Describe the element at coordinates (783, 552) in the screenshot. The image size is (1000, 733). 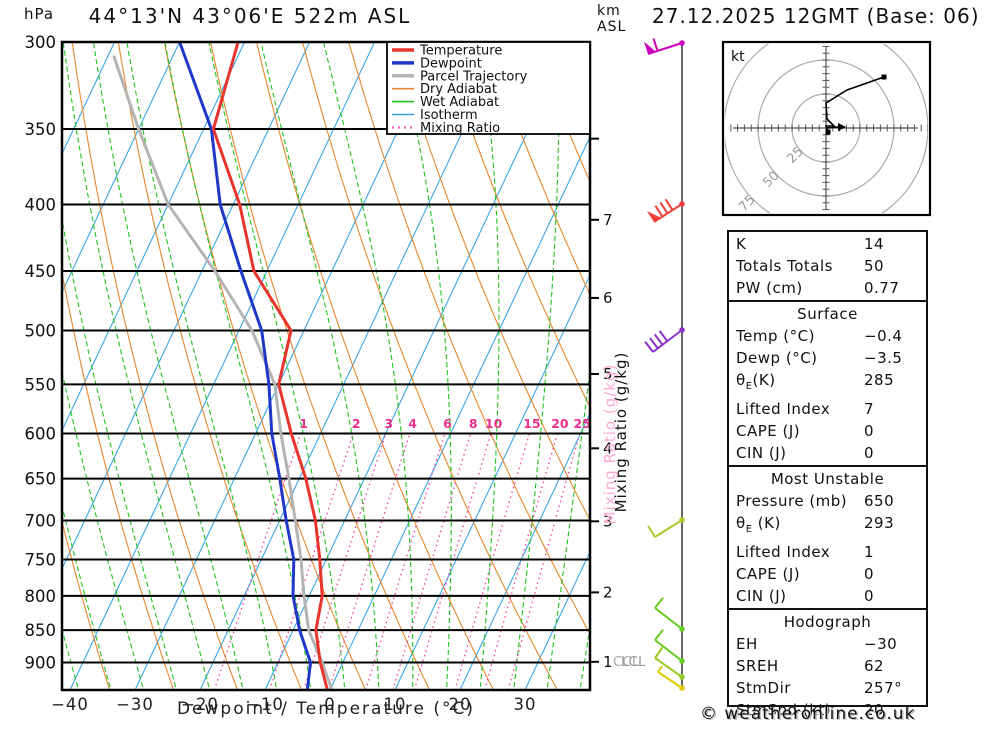
I see `panel-row-label: Lifted Index` at that location.